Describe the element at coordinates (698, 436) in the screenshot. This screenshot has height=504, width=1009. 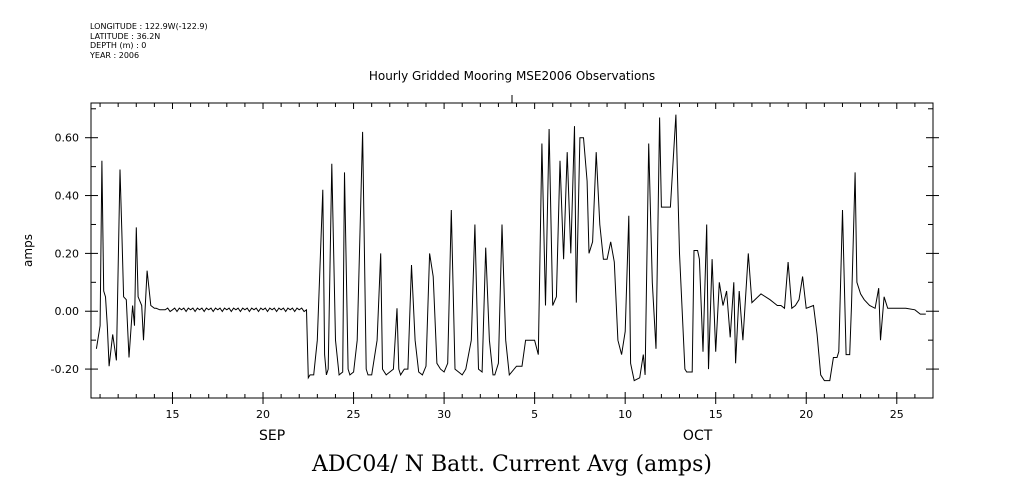
I see `x-month-label: OCT` at that location.